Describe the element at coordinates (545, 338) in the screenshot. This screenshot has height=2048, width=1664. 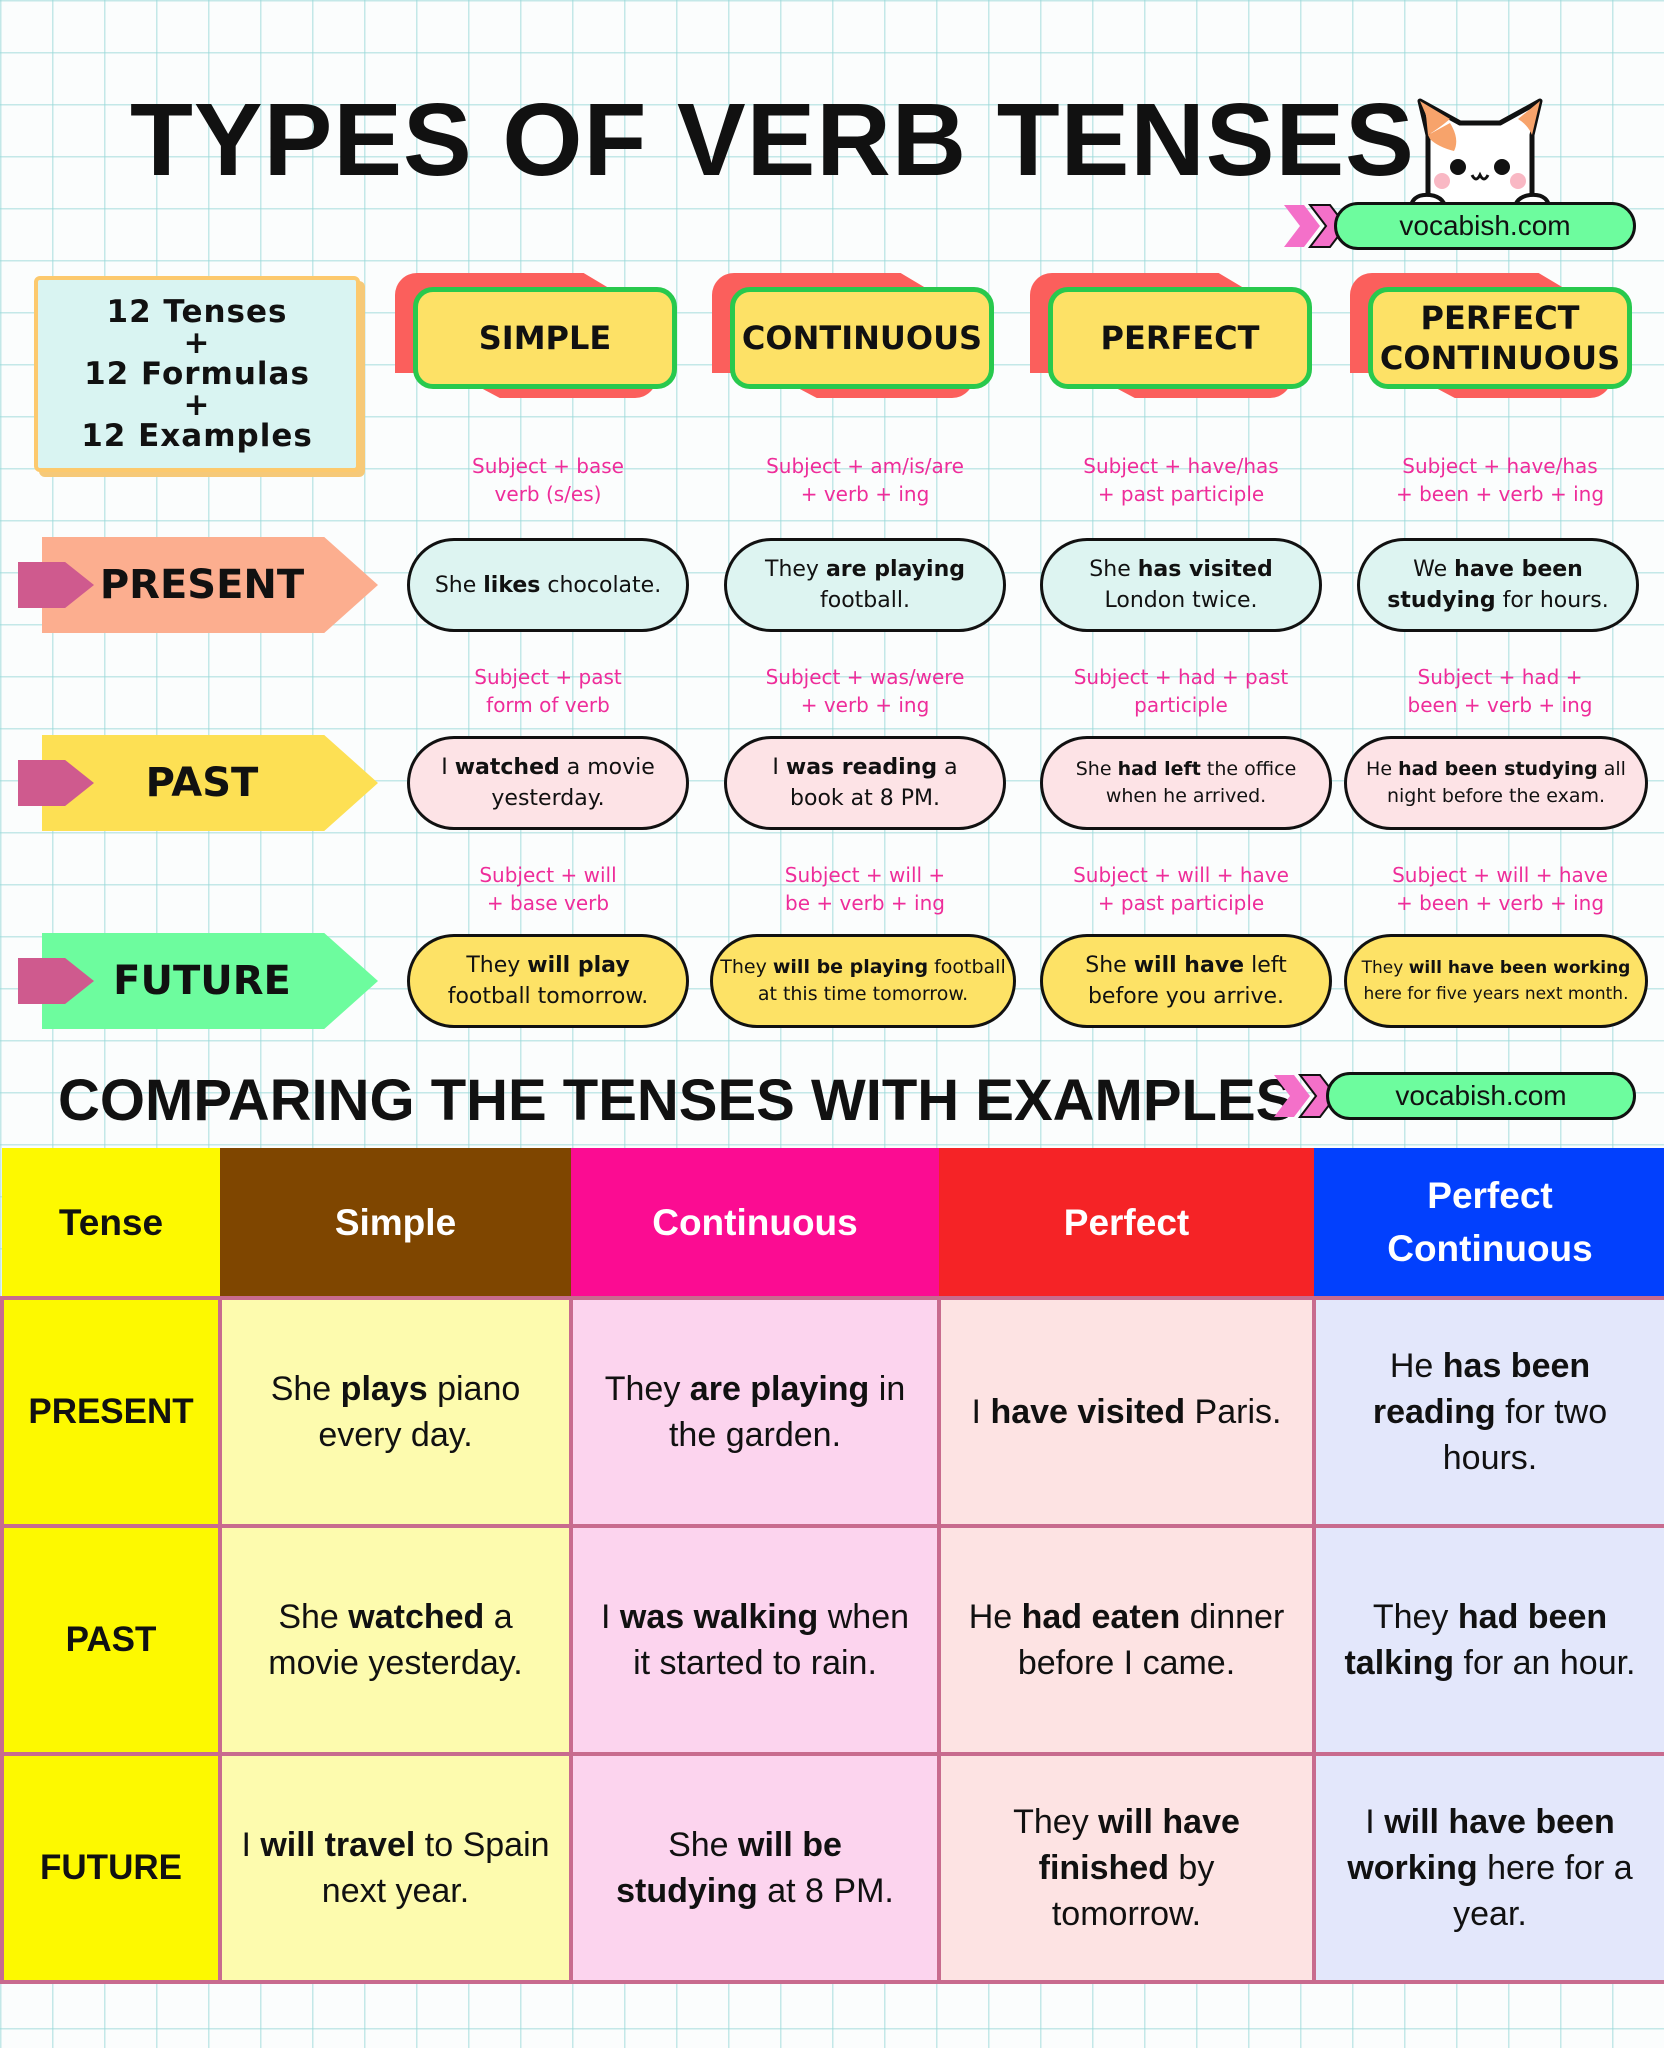
I see `aspect-label: SIMPLE` at that location.